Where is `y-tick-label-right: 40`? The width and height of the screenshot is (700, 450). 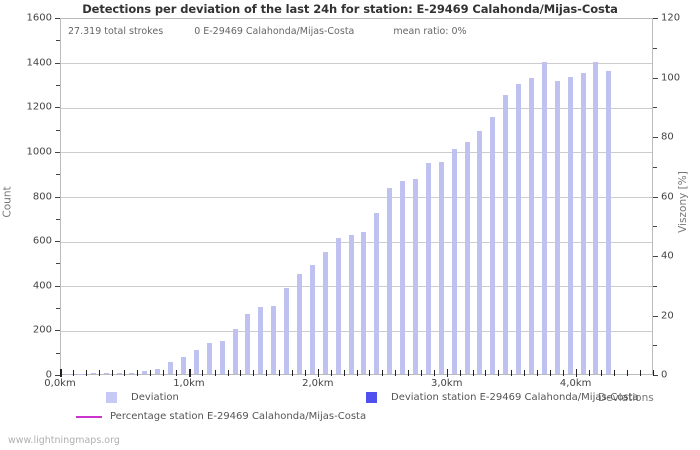 y-tick-label-right: 40 is located at coordinates (667, 256).